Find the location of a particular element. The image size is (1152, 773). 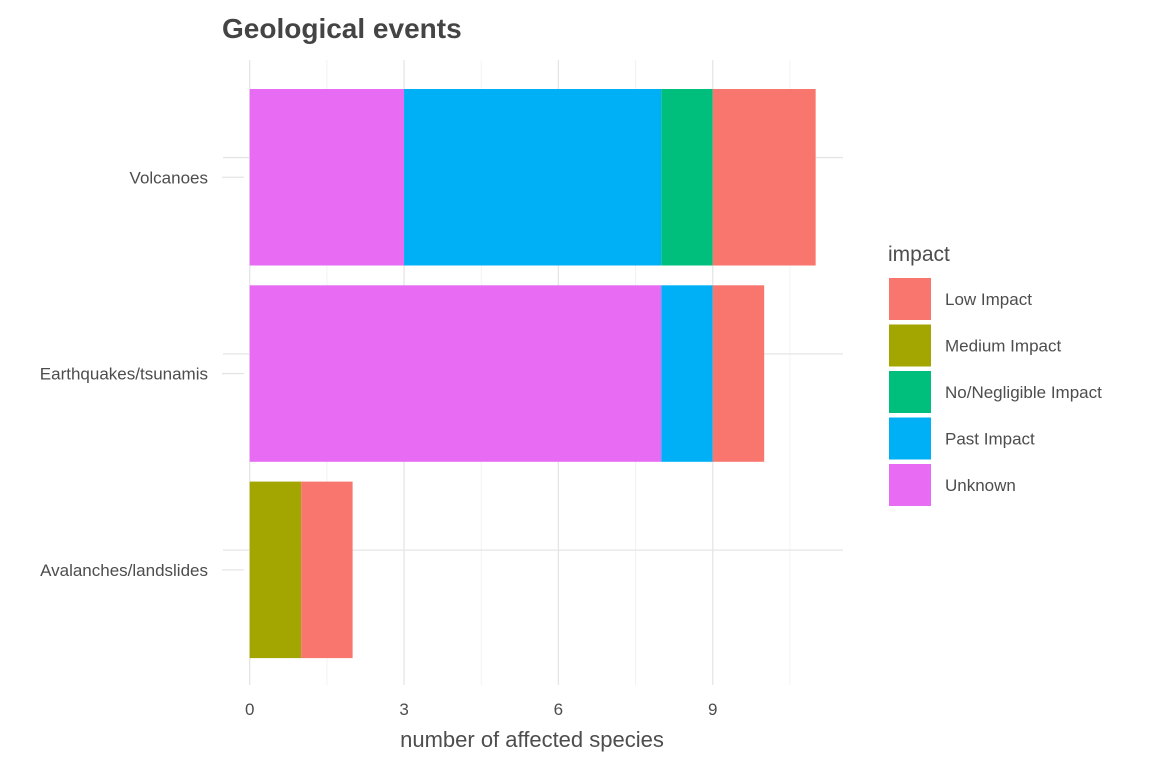

bar-earthquakes-tsunamis-past-impact is located at coordinates (687, 373).